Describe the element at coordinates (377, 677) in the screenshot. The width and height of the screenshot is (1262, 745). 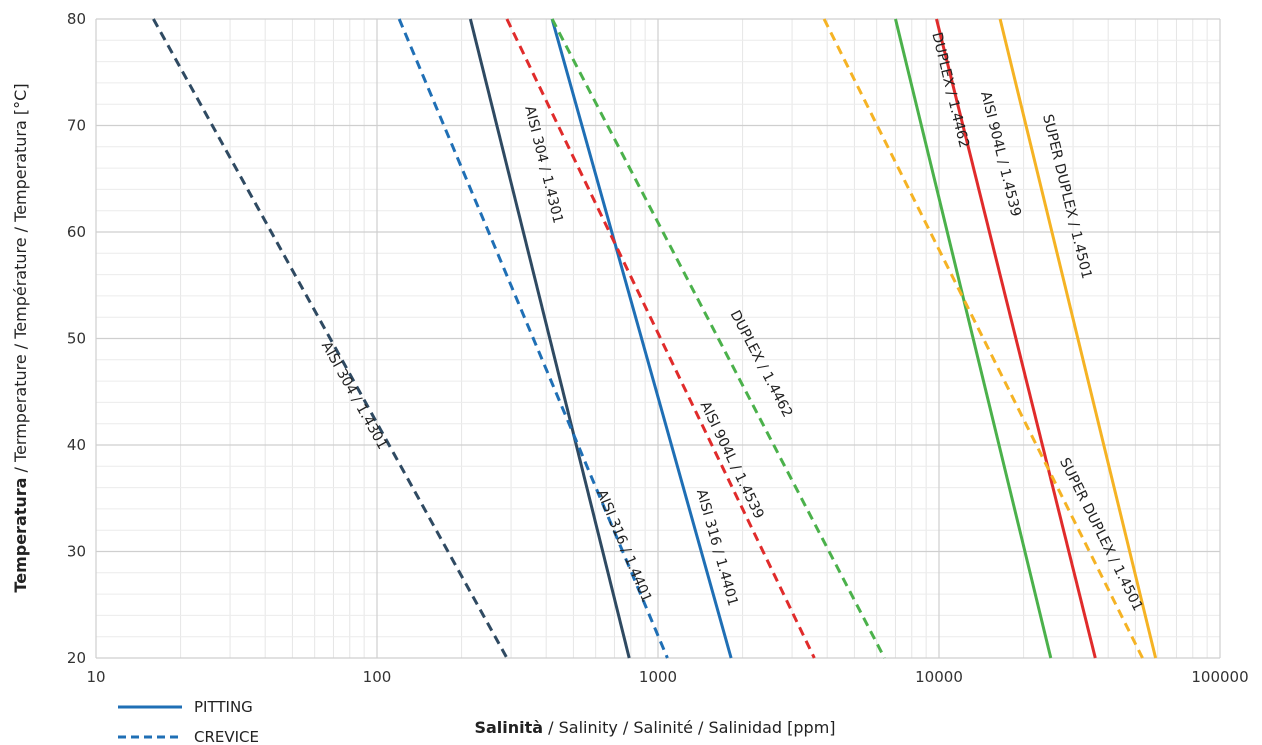
I see `x-tick-label: 100` at that location.